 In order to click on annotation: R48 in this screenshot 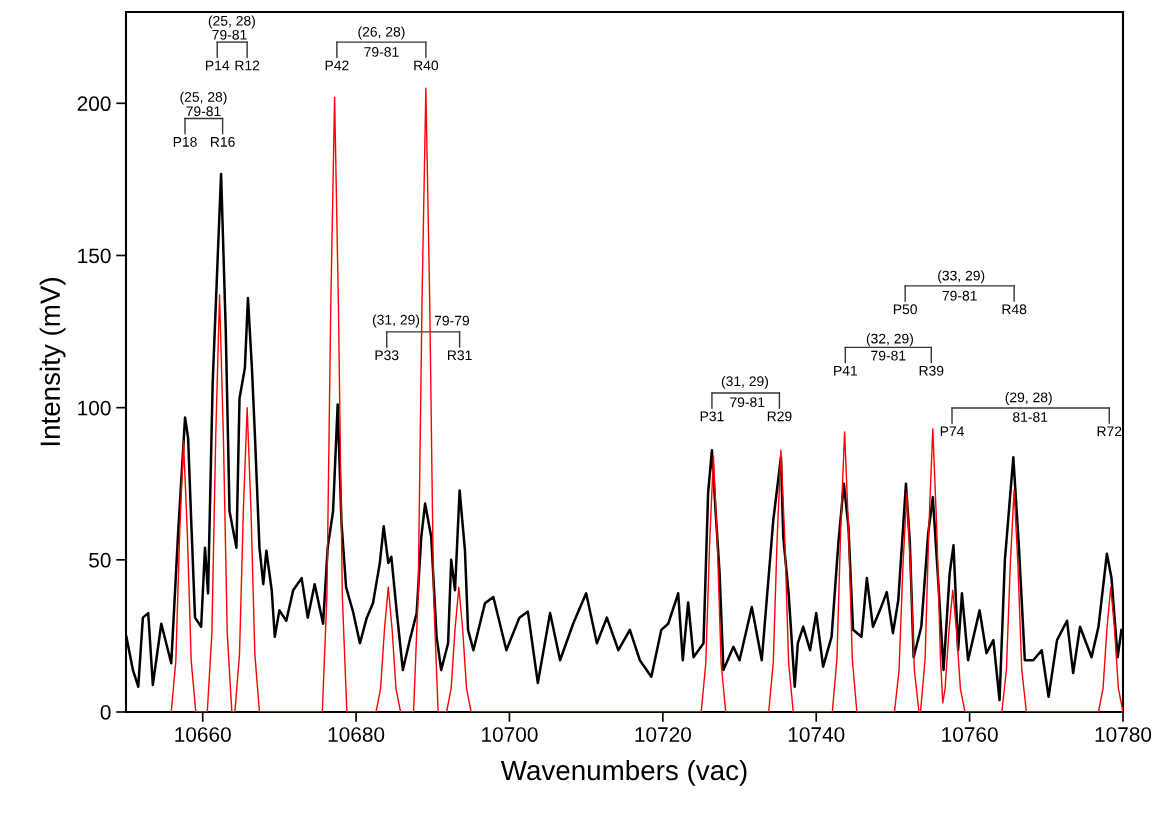, I will do `click(1014, 309)`.